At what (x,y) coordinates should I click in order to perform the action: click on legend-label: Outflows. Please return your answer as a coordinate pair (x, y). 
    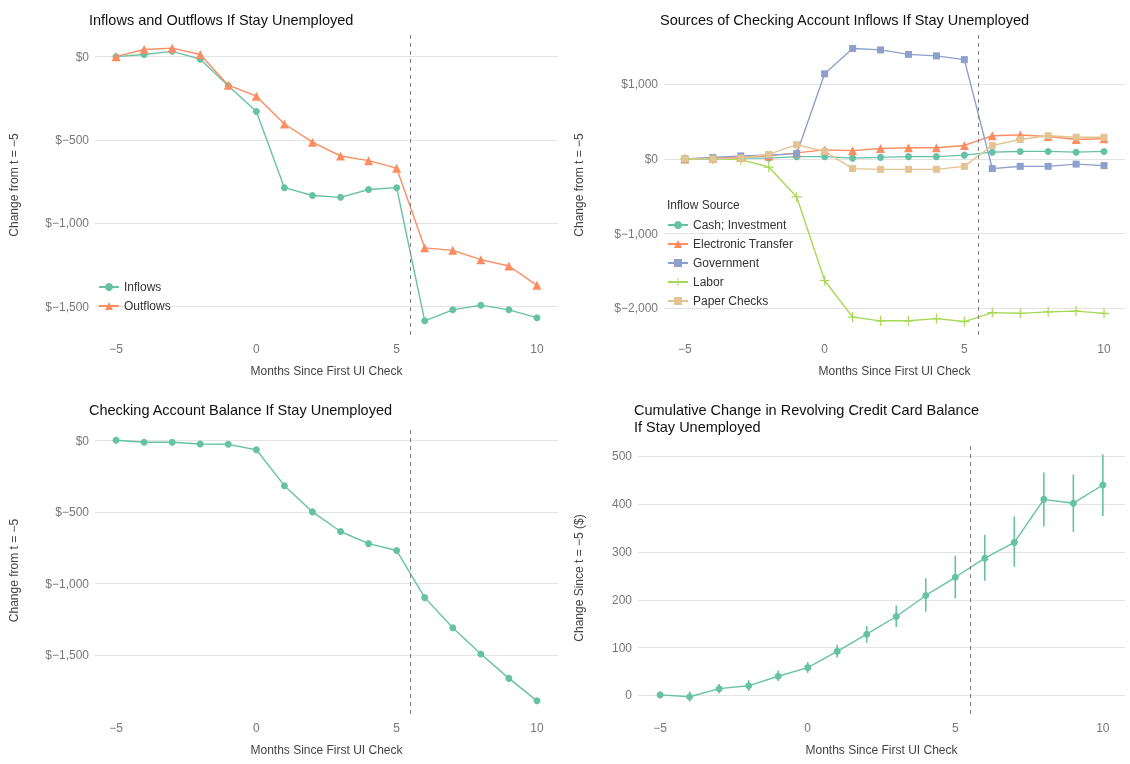
    Looking at the image, I should click on (147, 306).